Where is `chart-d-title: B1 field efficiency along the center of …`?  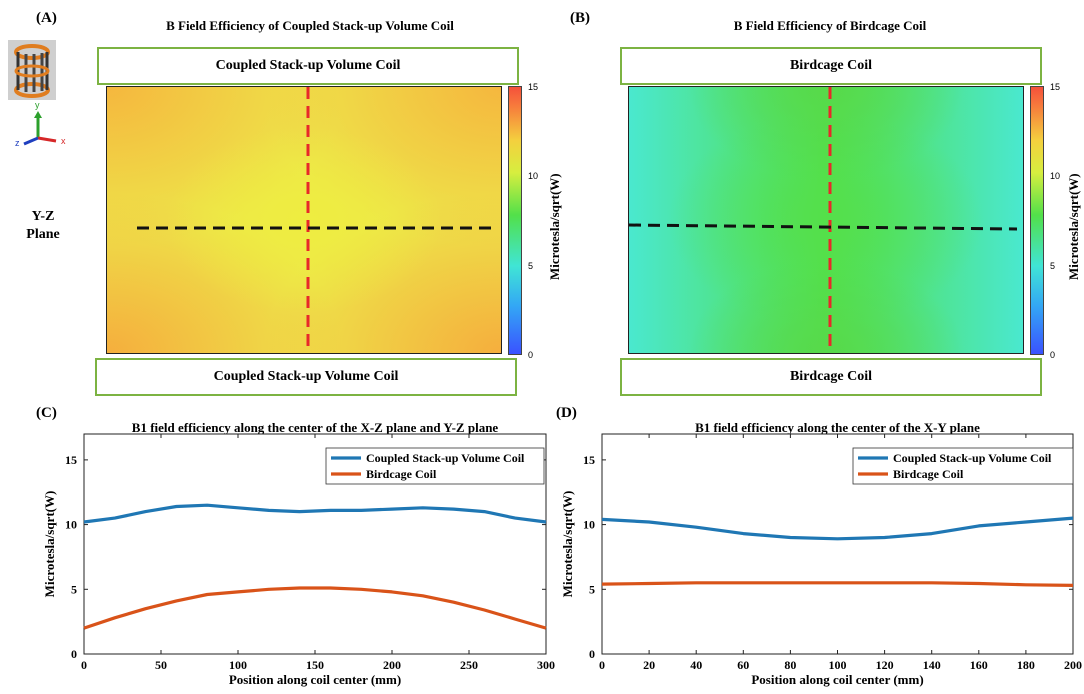
chart-d-title: B1 field efficiency along the center of … is located at coordinates (837, 427).